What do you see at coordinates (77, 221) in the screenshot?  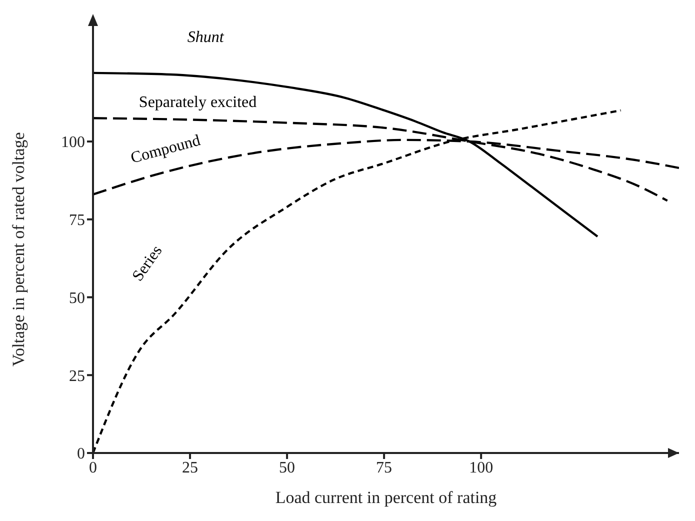 I see `y-tick-label: 75` at bounding box center [77, 221].